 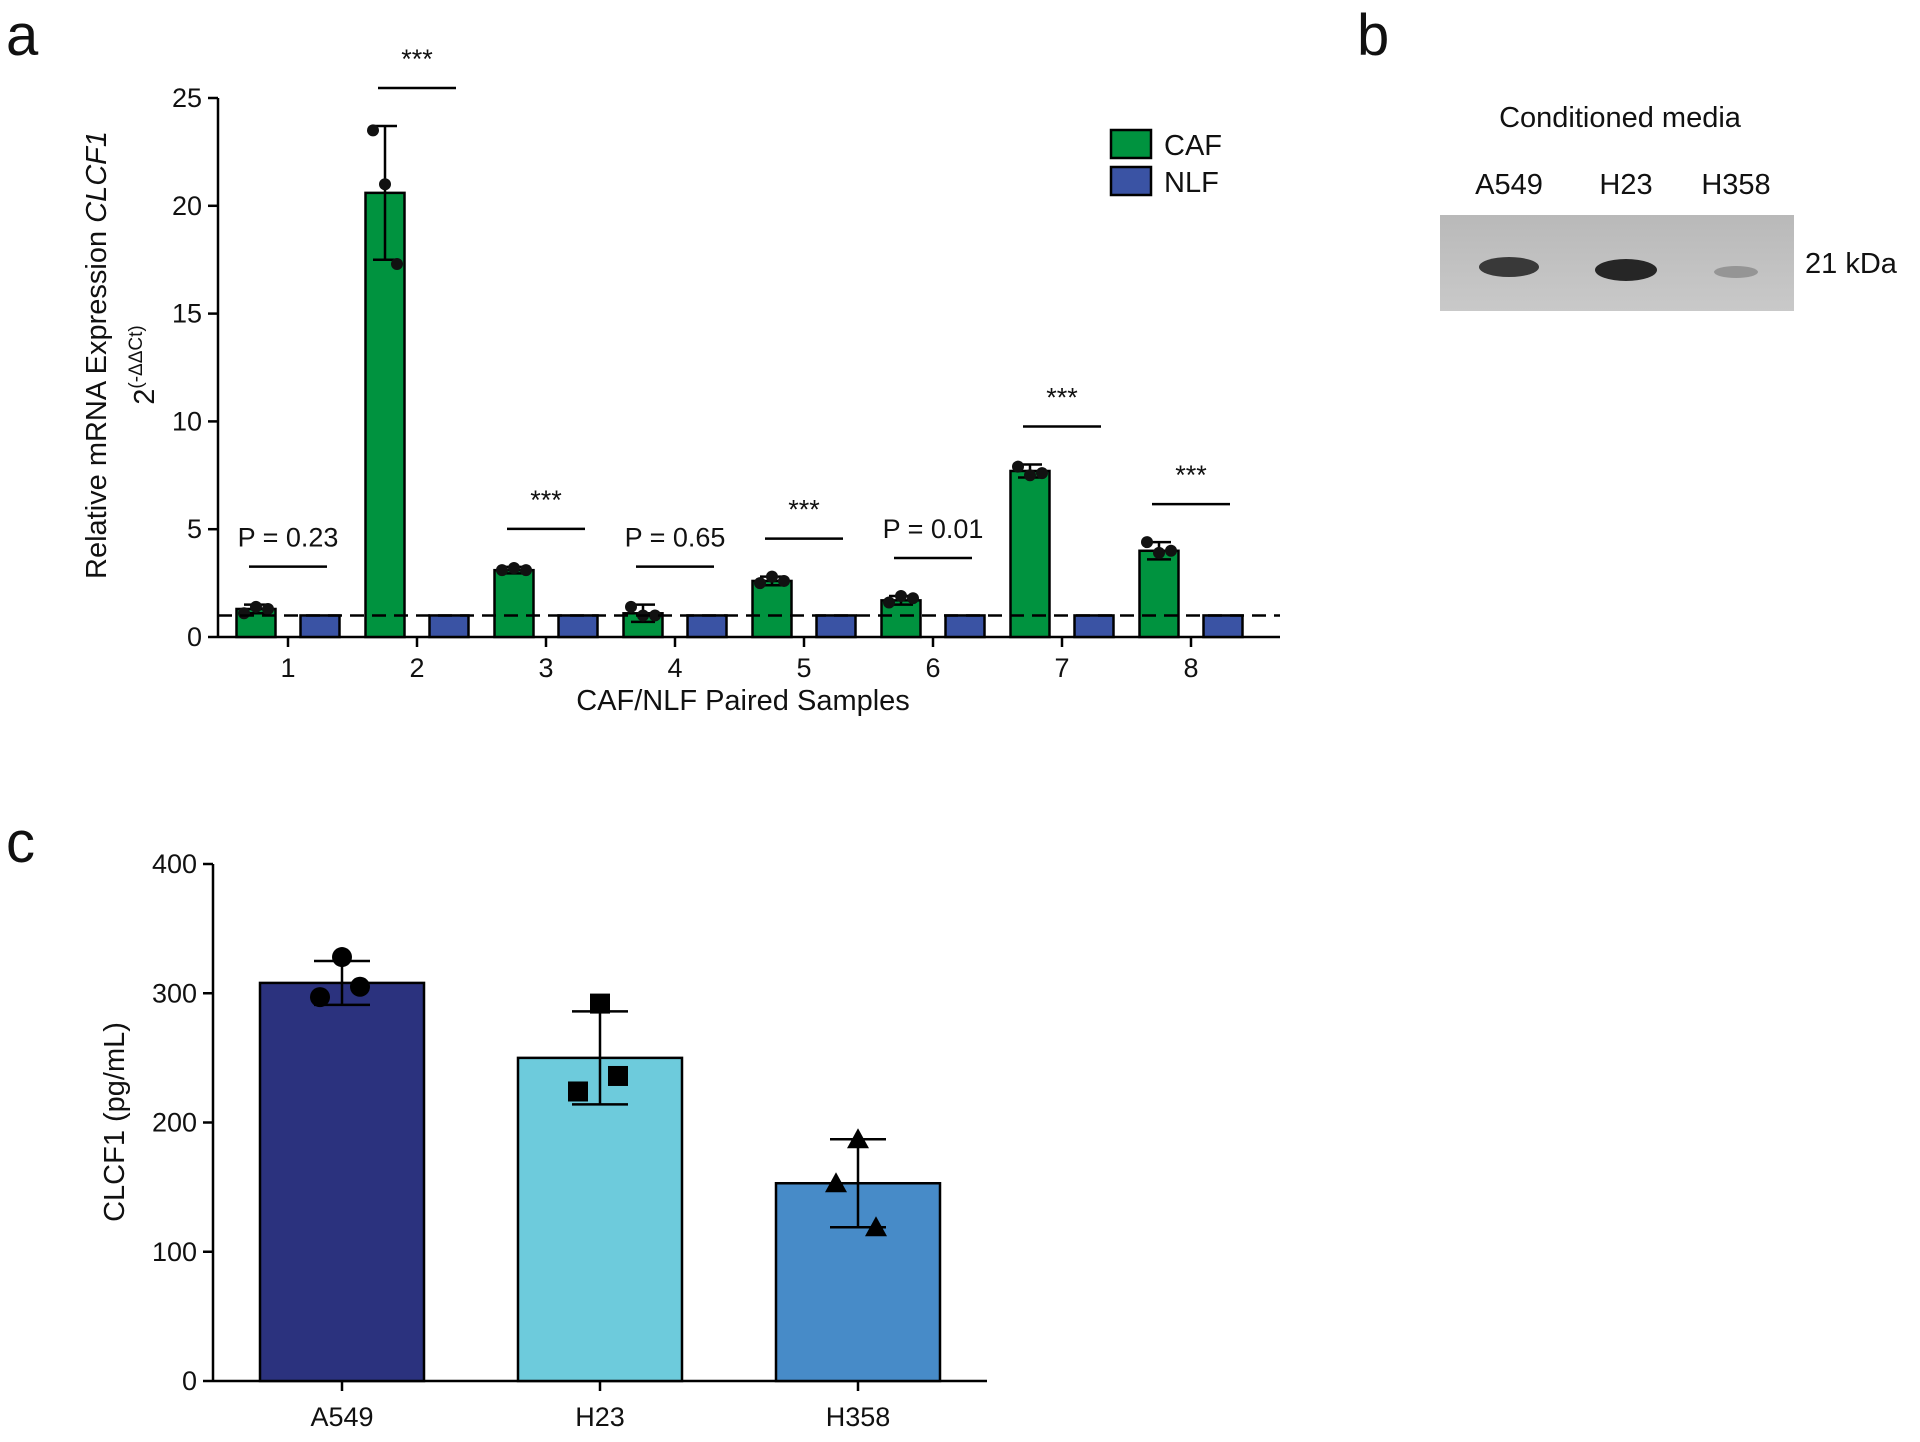 I want to click on y-label: Relative mRNA Expression CLCF1, so click(x=97, y=355).